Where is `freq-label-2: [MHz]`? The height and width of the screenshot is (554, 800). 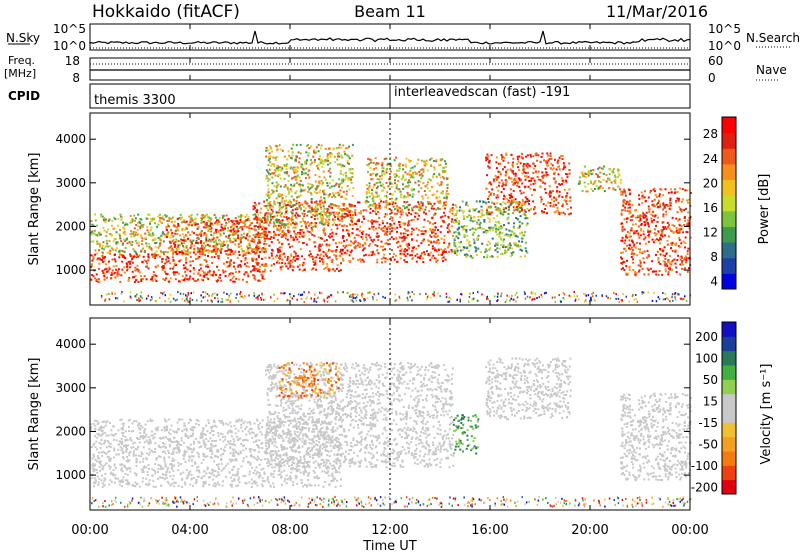 freq-label-2: [MHz] is located at coordinates (20, 73).